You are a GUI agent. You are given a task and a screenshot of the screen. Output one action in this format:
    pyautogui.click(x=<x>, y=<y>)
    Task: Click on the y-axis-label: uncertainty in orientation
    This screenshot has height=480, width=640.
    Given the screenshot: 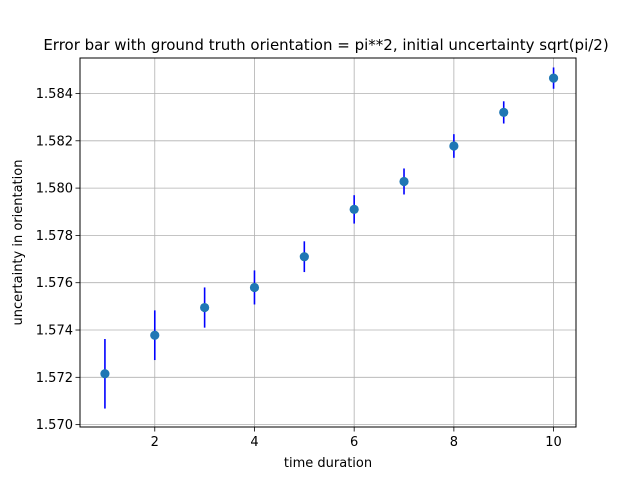 What is the action you would take?
    pyautogui.click(x=18, y=243)
    